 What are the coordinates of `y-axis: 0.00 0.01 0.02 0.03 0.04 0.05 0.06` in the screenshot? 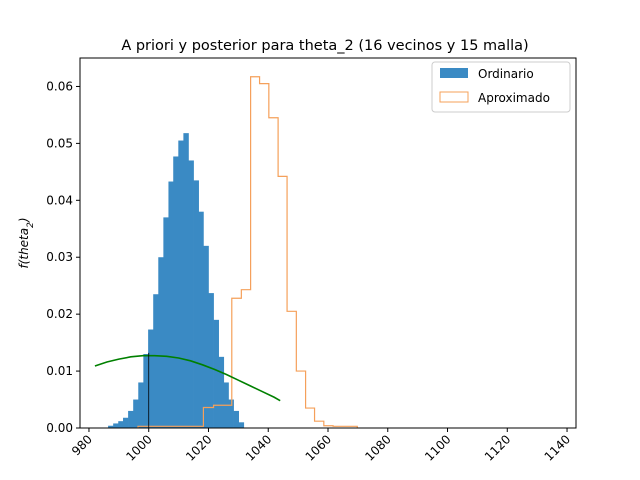 It's located at (63, 257).